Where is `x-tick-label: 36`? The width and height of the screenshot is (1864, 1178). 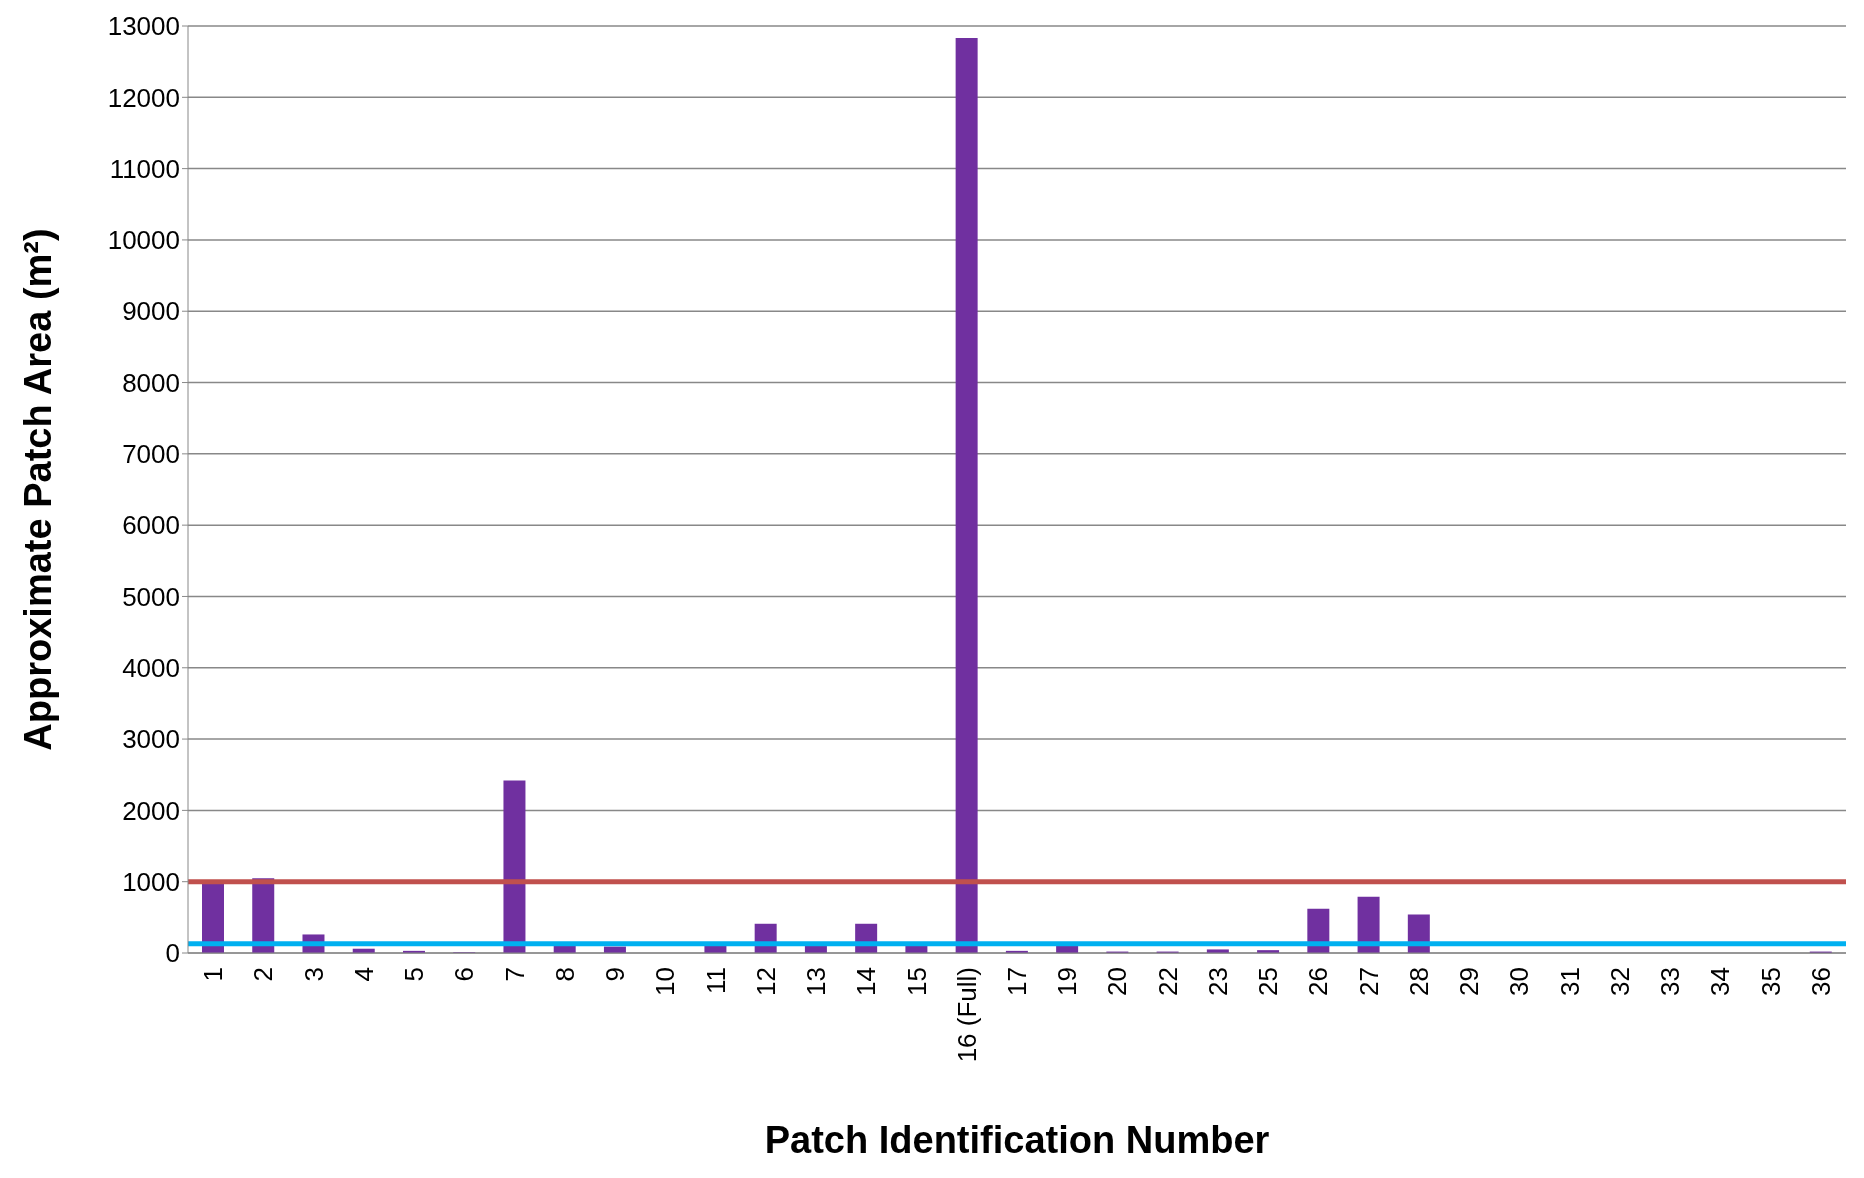
x-tick-label: 36 is located at coordinates (1820, 981).